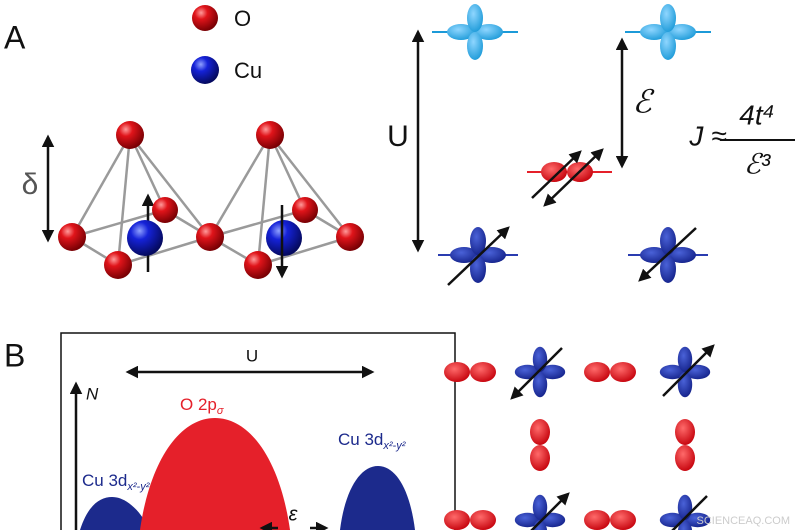 The image size is (800, 530). I want to click on watermark: SCIENCEAQ.COM, so click(743, 521).